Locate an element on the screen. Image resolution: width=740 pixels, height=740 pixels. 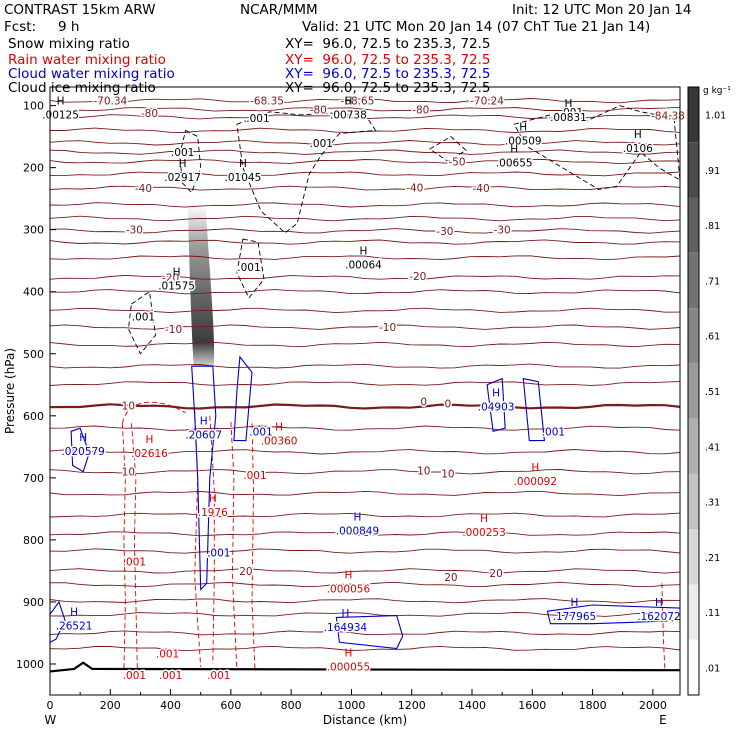
cloud-water-maximum-value: .26521 is located at coordinates (74, 627).